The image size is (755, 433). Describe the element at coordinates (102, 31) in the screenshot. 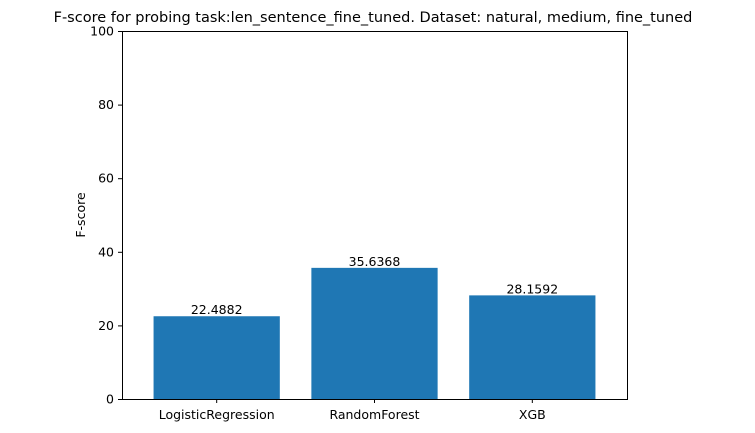

I see `y-tick-label: 100` at that location.